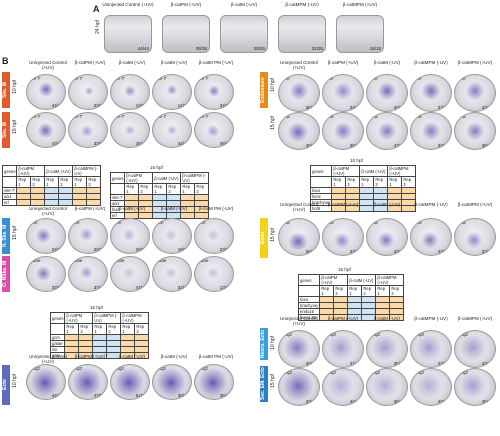  I want to click on embryo-image: foxq2 51/51, so click(130, 382).